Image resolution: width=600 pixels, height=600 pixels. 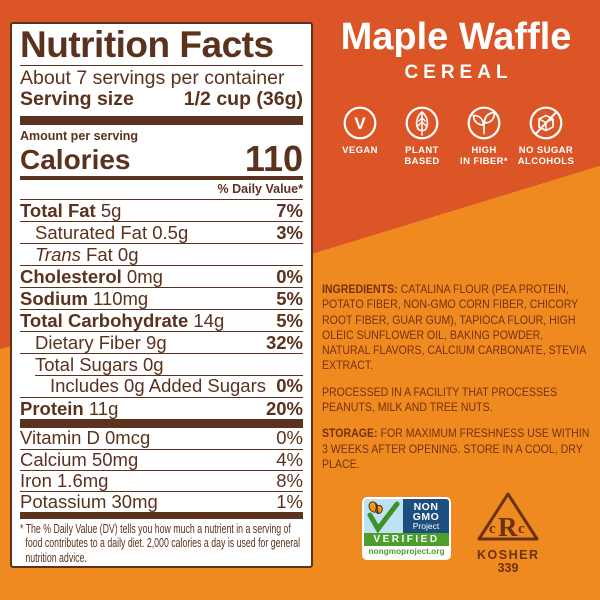 What do you see at coordinates (422, 150) in the screenshot?
I see `badge-label: PLANT` at bounding box center [422, 150].